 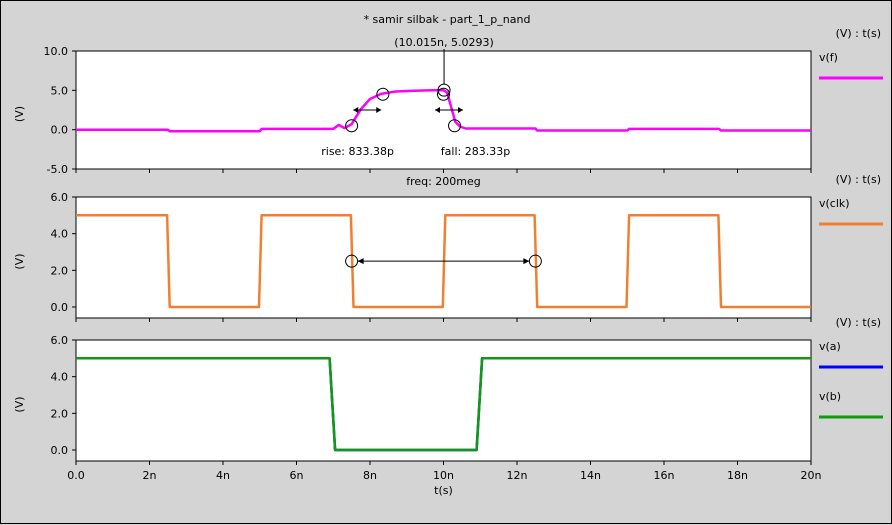 What do you see at coordinates (828, 57) in the screenshot?
I see `legend-label: v(f)` at bounding box center [828, 57].